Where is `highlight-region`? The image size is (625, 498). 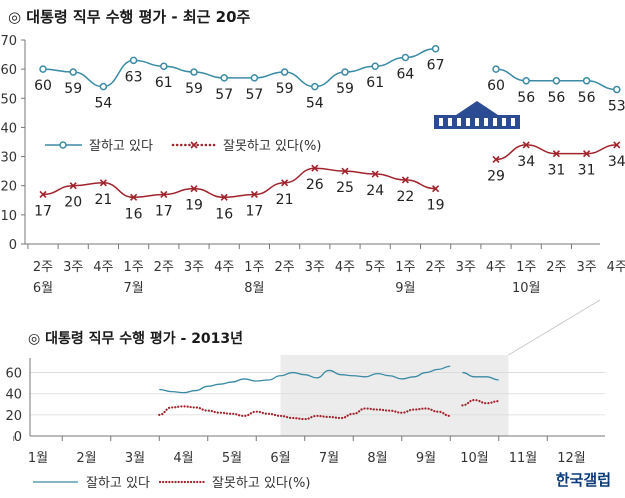 highlight-region is located at coordinates (394, 395).